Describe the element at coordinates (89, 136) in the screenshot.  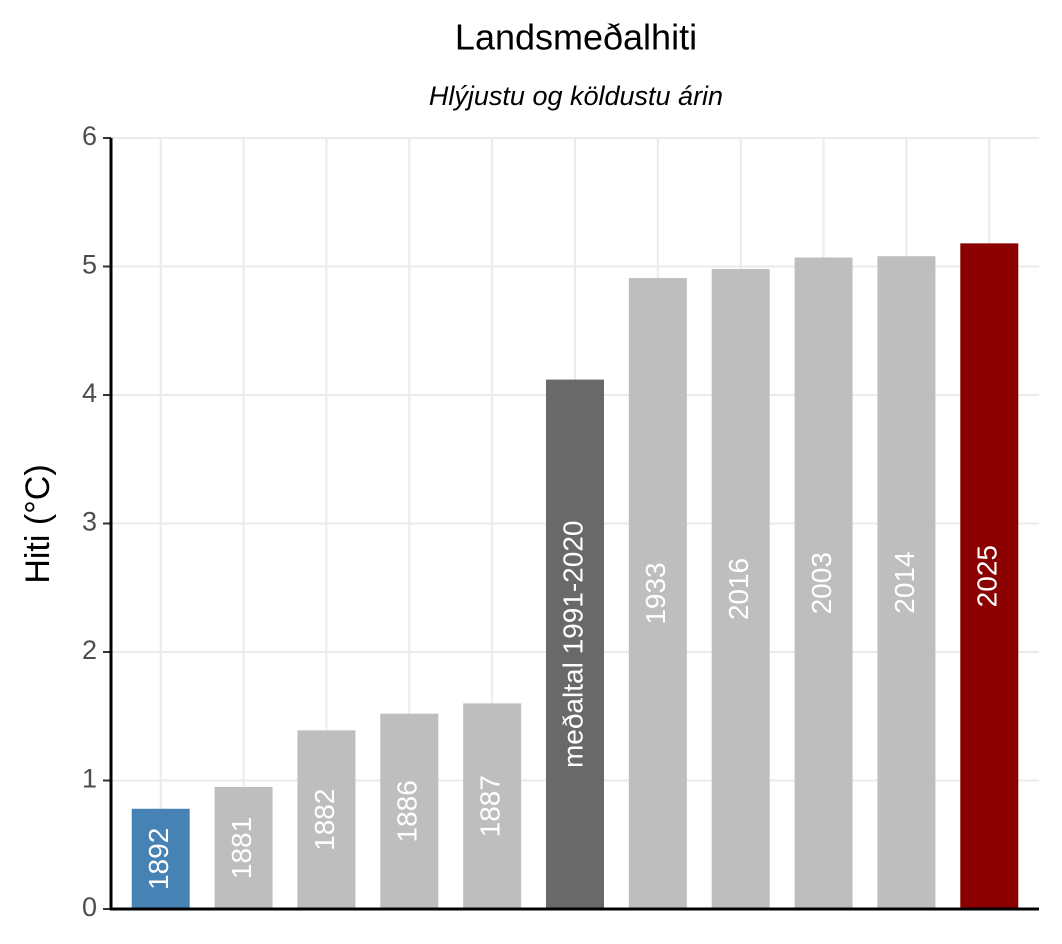
I see `y-tick-label: 6` at that location.